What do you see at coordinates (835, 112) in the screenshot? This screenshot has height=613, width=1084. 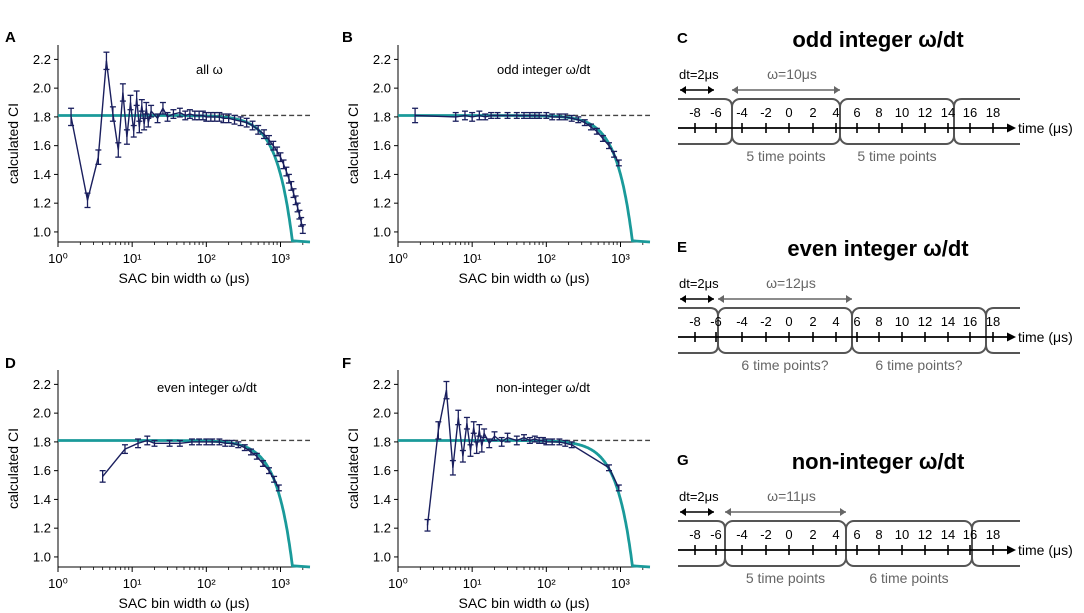 I see `time-tick-label: 4` at bounding box center [835, 112].